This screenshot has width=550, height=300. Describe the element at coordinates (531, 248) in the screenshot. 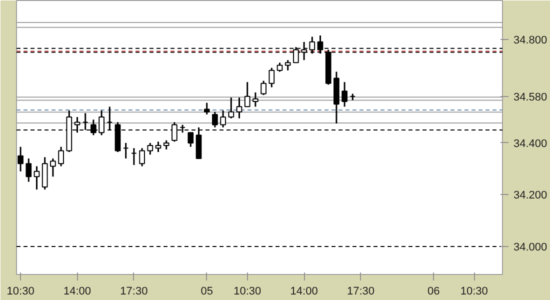

I see `y-tick-label: 34.000` at that location.